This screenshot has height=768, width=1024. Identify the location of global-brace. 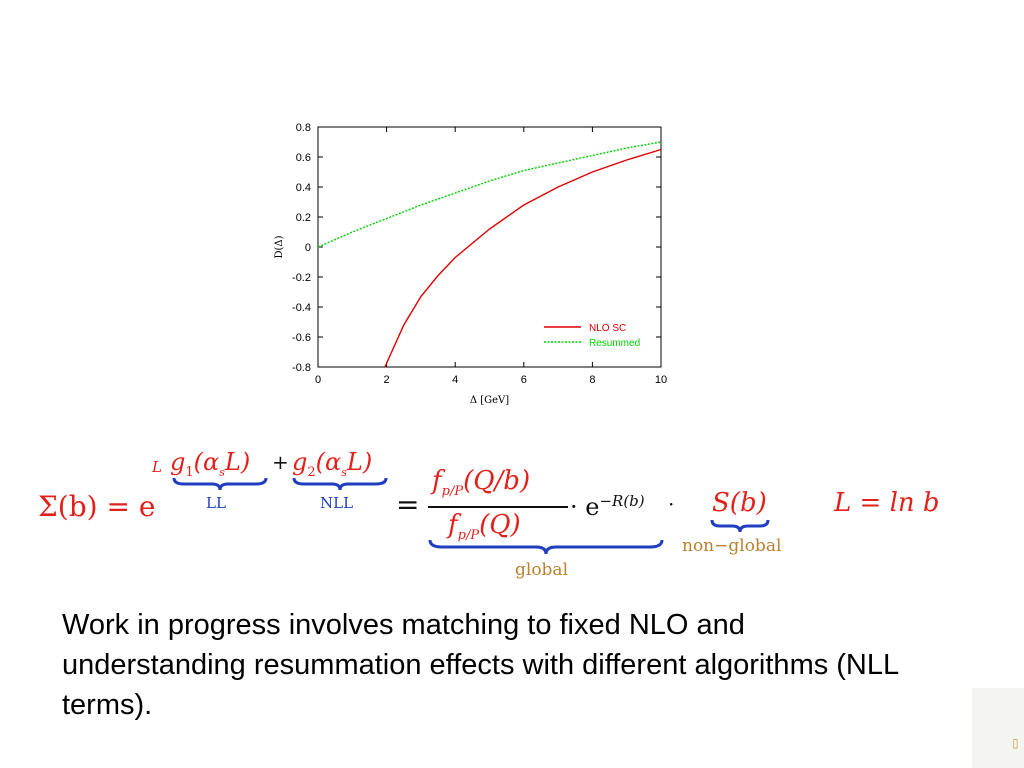
(546, 547).